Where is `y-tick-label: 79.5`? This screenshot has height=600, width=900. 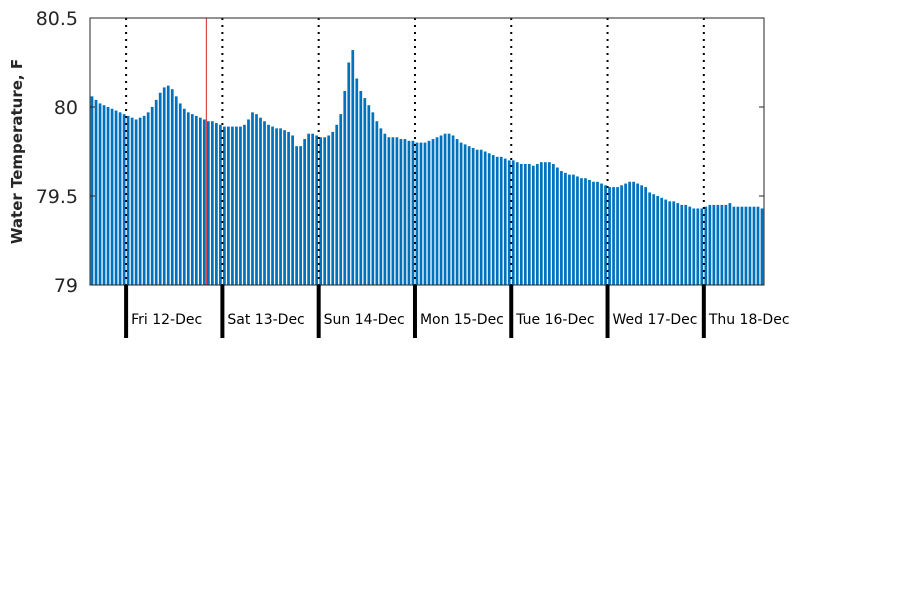 y-tick-label: 79.5 is located at coordinates (57, 197).